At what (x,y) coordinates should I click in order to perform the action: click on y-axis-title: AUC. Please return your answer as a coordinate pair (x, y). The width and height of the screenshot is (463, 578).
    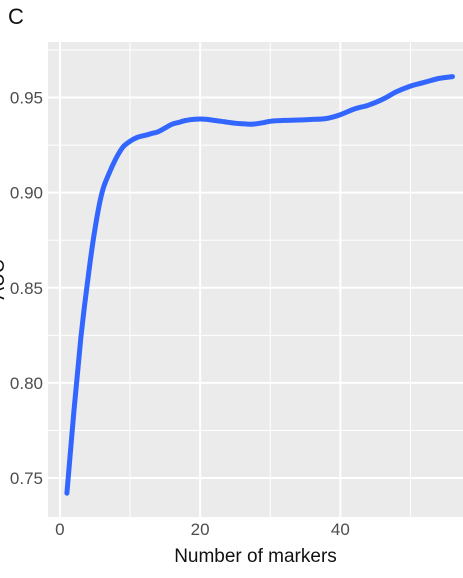
    Looking at the image, I should click on (4, 279).